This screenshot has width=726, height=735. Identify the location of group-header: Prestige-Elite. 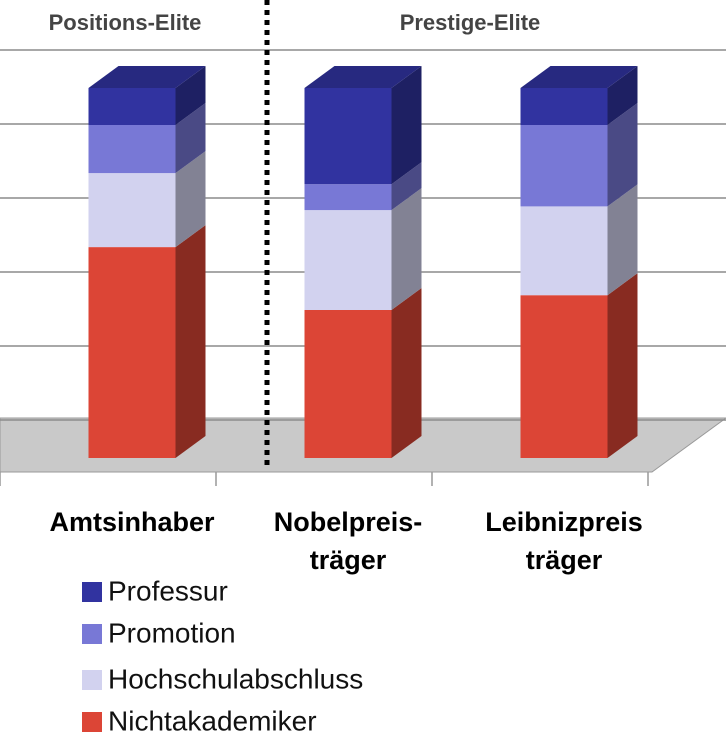
(470, 22).